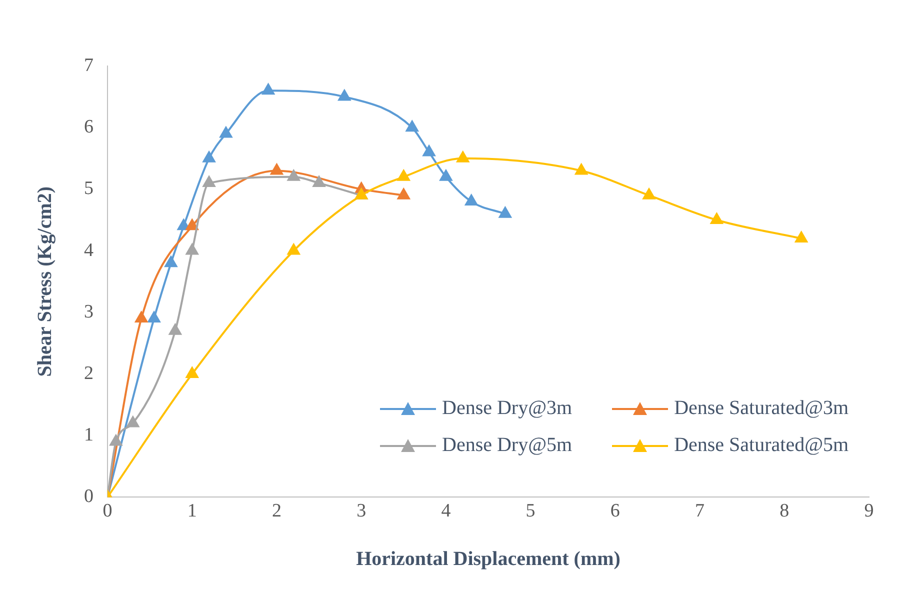 The image size is (905, 590). What do you see at coordinates (761, 408) in the screenshot?
I see `legend-label: Dense Saturated@3m` at bounding box center [761, 408].